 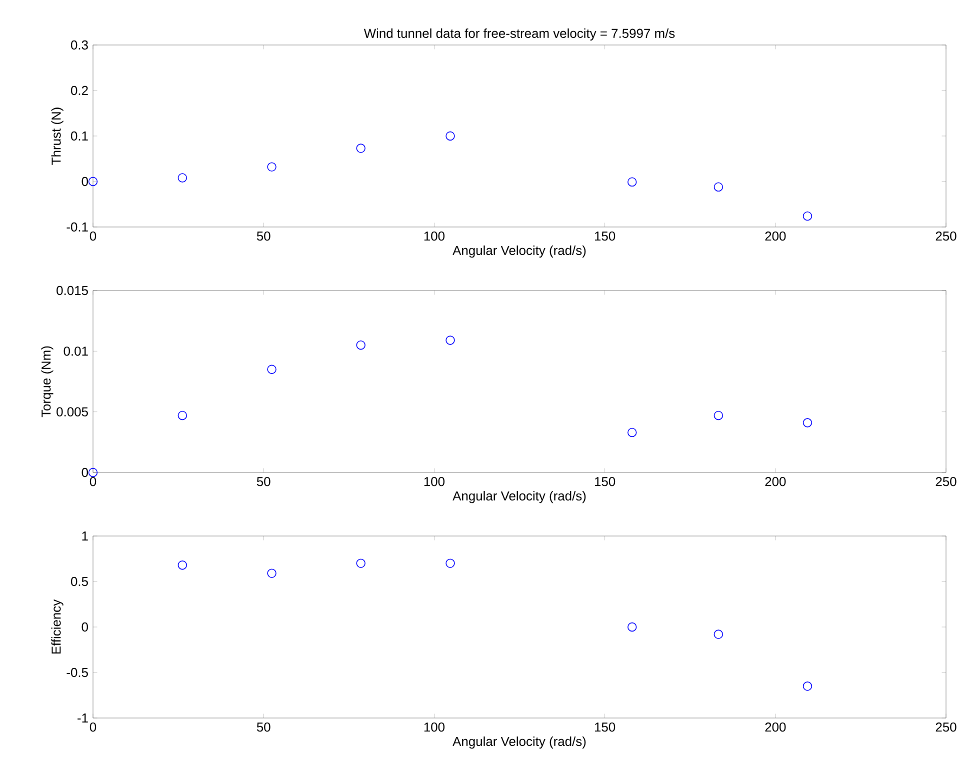 I want to click on y-tick-label: -0.5, so click(x=77, y=673).